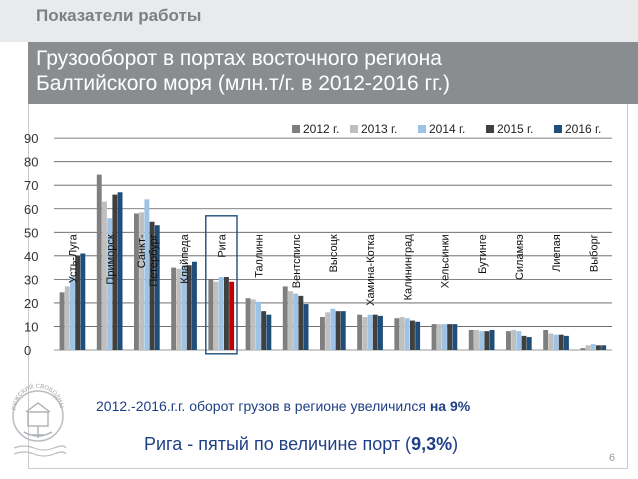 The height and width of the screenshot is (479, 638). I want to click on legend-label: 2012 г., so click(321, 129).